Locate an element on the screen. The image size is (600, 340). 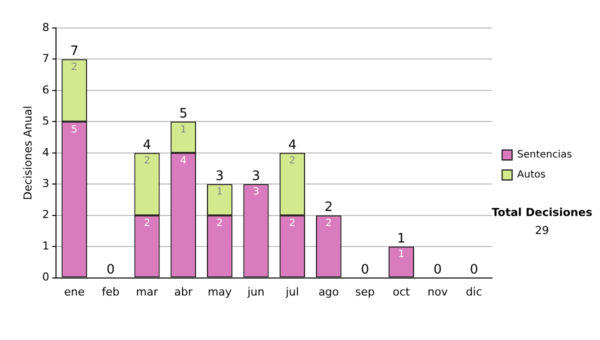
total-label: 5 is located at coordinates (183, 114).